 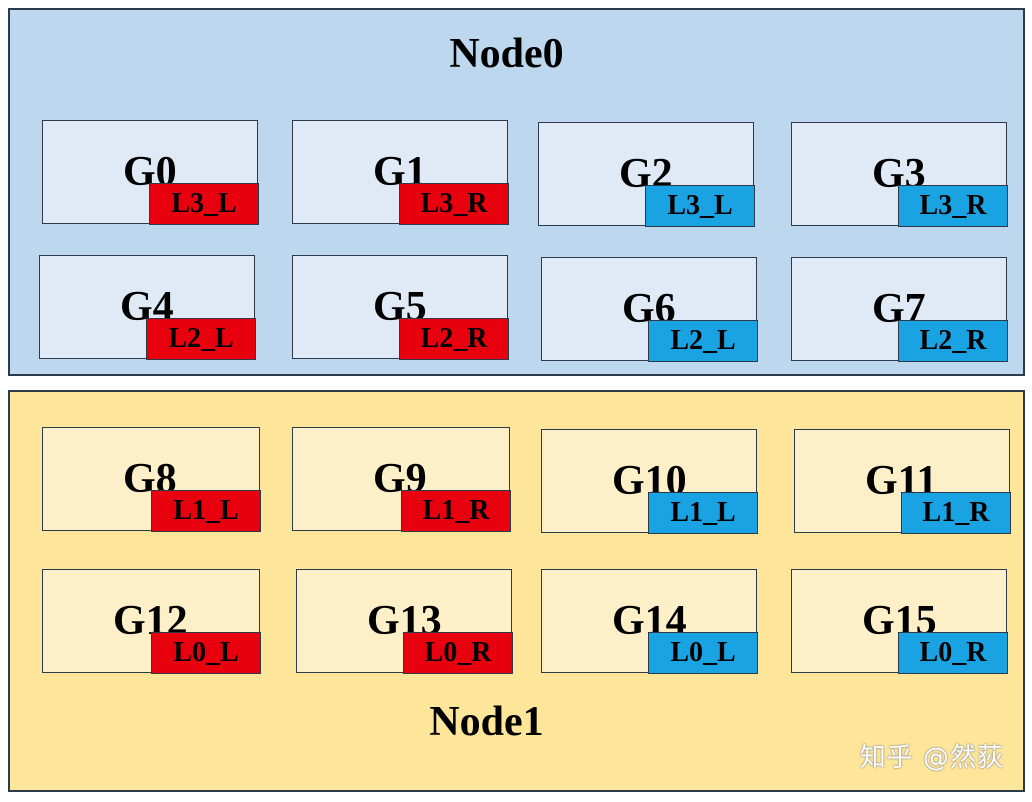 What do you see at coordinates (151, 479) in the screenshot?
I see `gpu-box-g8: G8 L1_L` at bounding box center [151, 479].